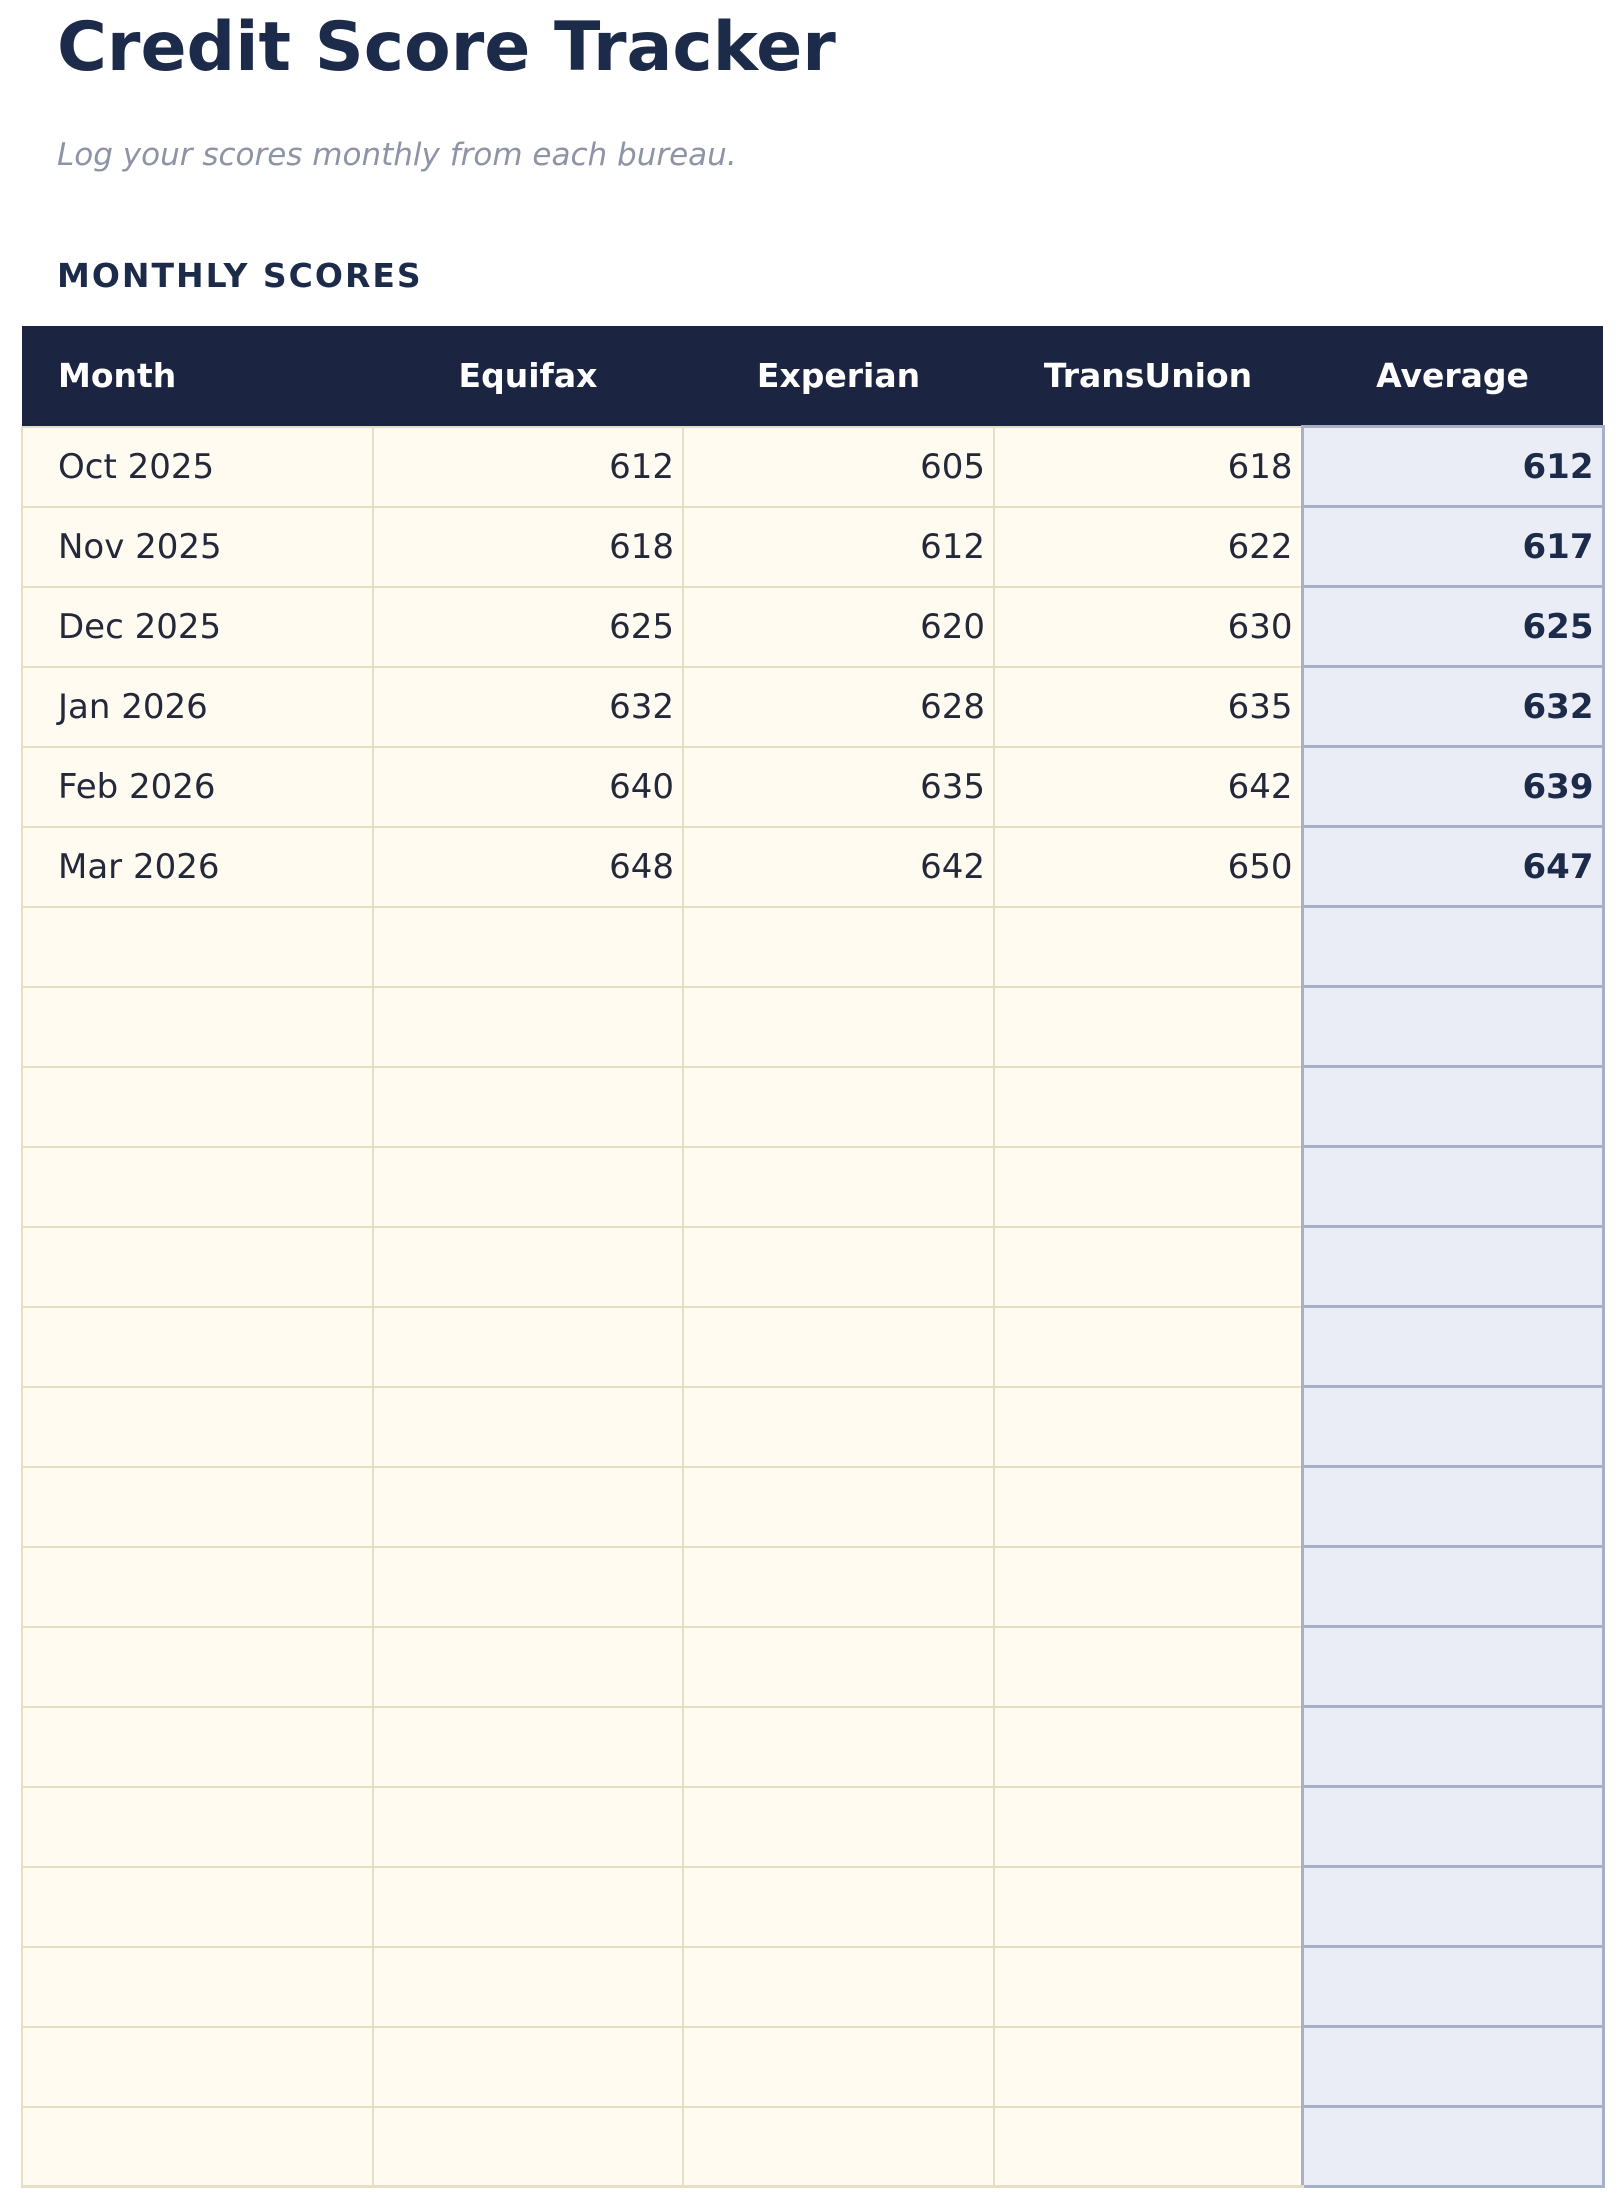  What do you see at coordinates (1452, 787) in the screenshot?
I see `cell-average: 639` at bounding box center [1452, 787].